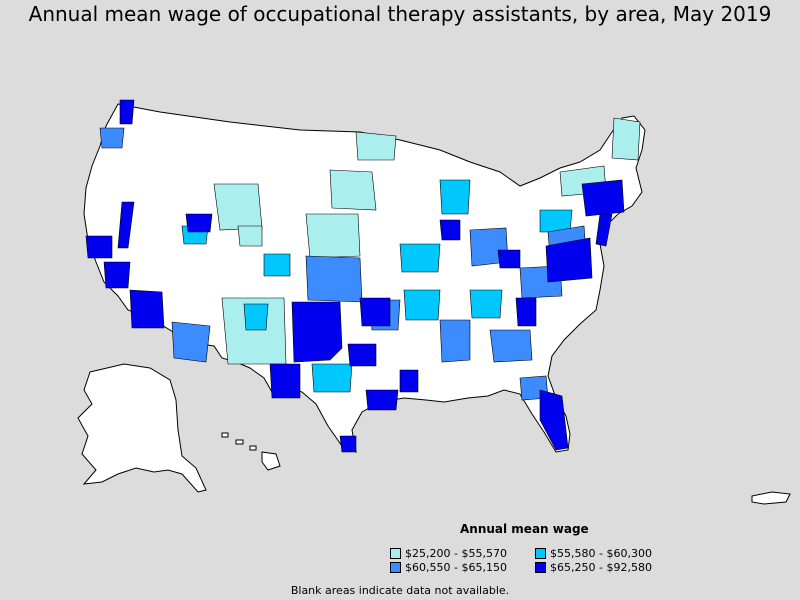 This screenshot has width=800, height=600. Describe the element at coordinates (251, 451) in the screenshot. I see `hawaii` at that location.